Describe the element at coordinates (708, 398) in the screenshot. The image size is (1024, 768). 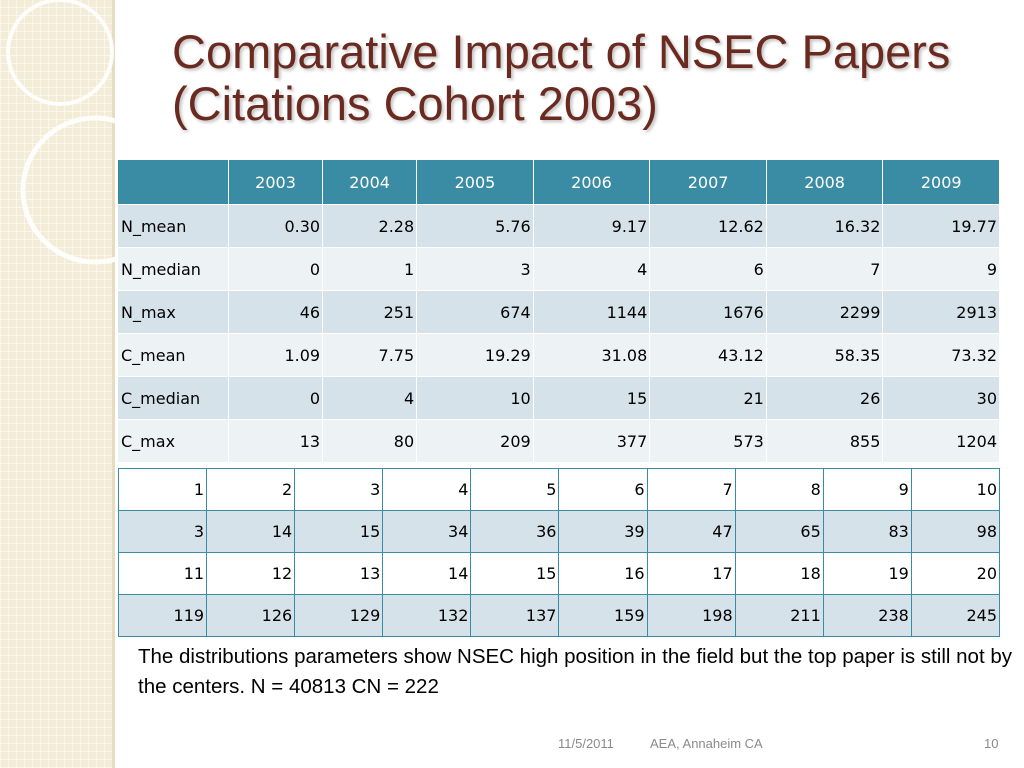
I see `table-cell: 21` at that location.